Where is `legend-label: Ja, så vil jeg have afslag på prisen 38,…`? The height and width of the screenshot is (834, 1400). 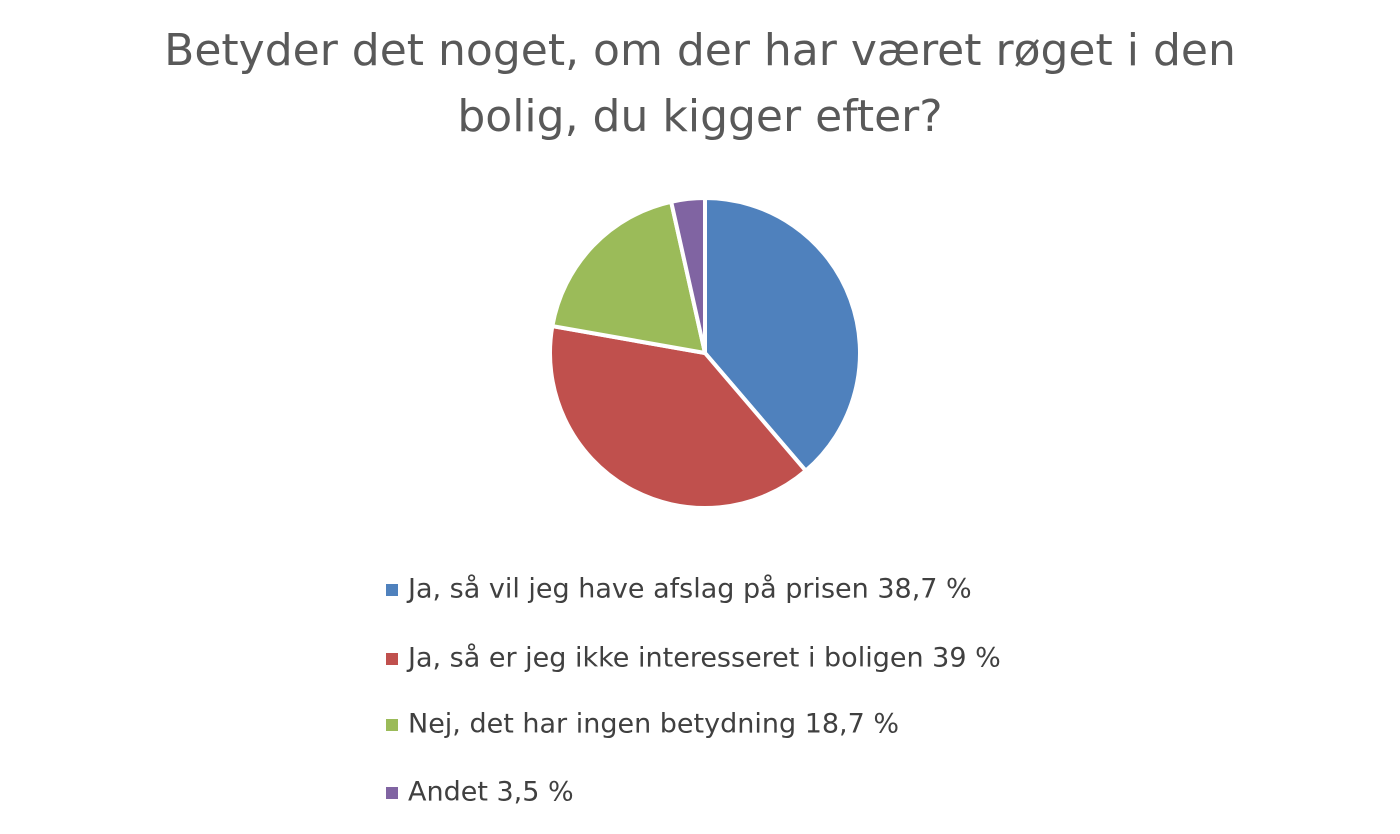
legend-label: Ja, så vil jeg have afslag på prisen 38,… is located at coordinates (689, 589).